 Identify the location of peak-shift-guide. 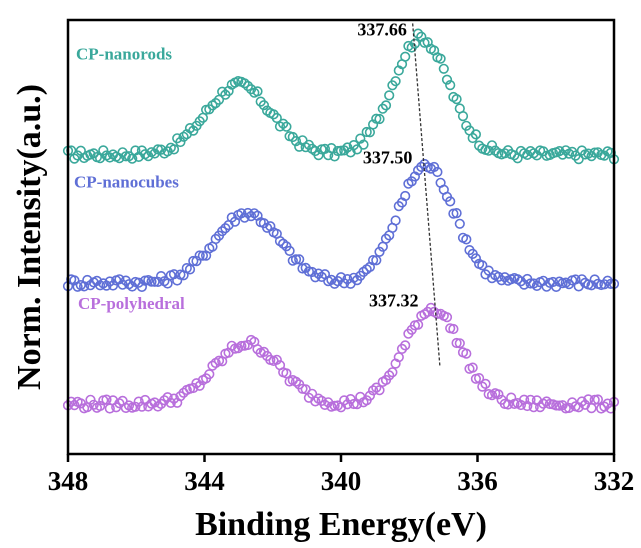
(426, 195).